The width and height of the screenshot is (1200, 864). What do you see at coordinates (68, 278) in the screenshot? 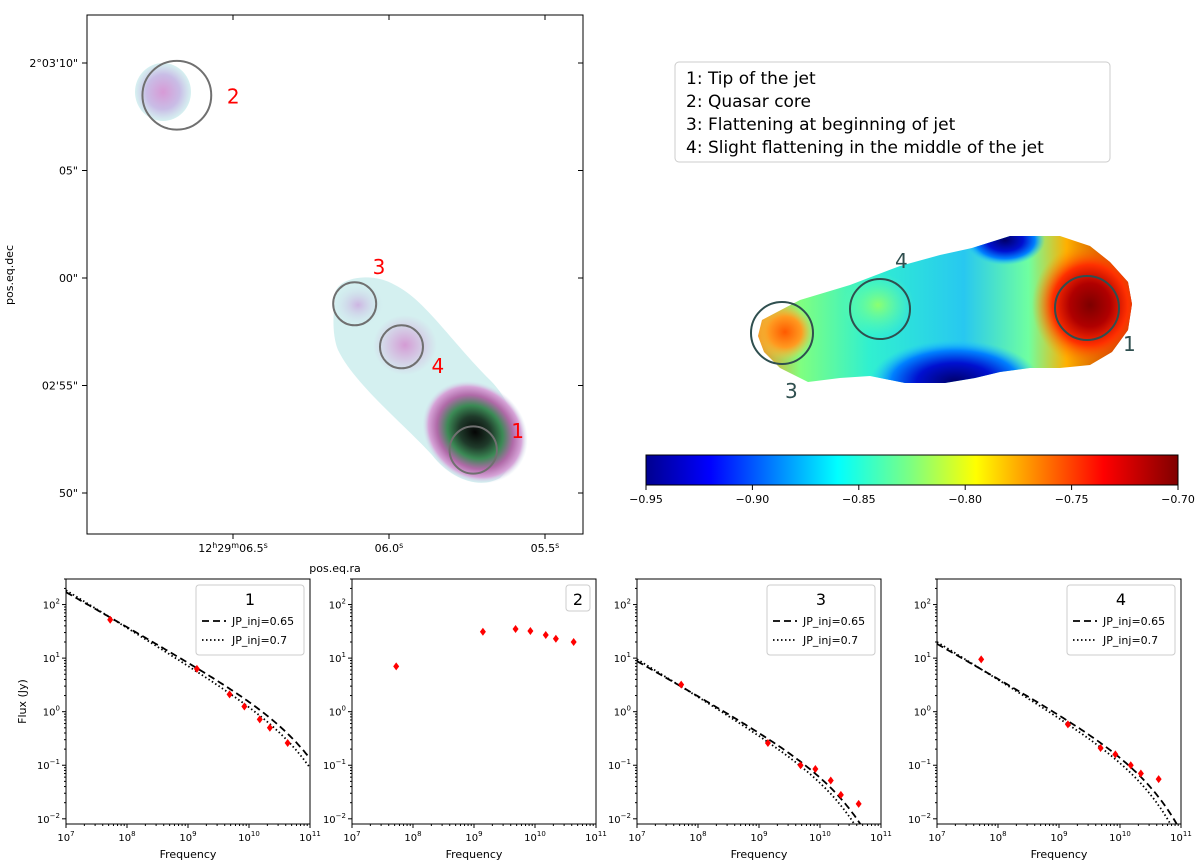
I see `dec-tick-label: 00"` at bounding box center [68, 278].